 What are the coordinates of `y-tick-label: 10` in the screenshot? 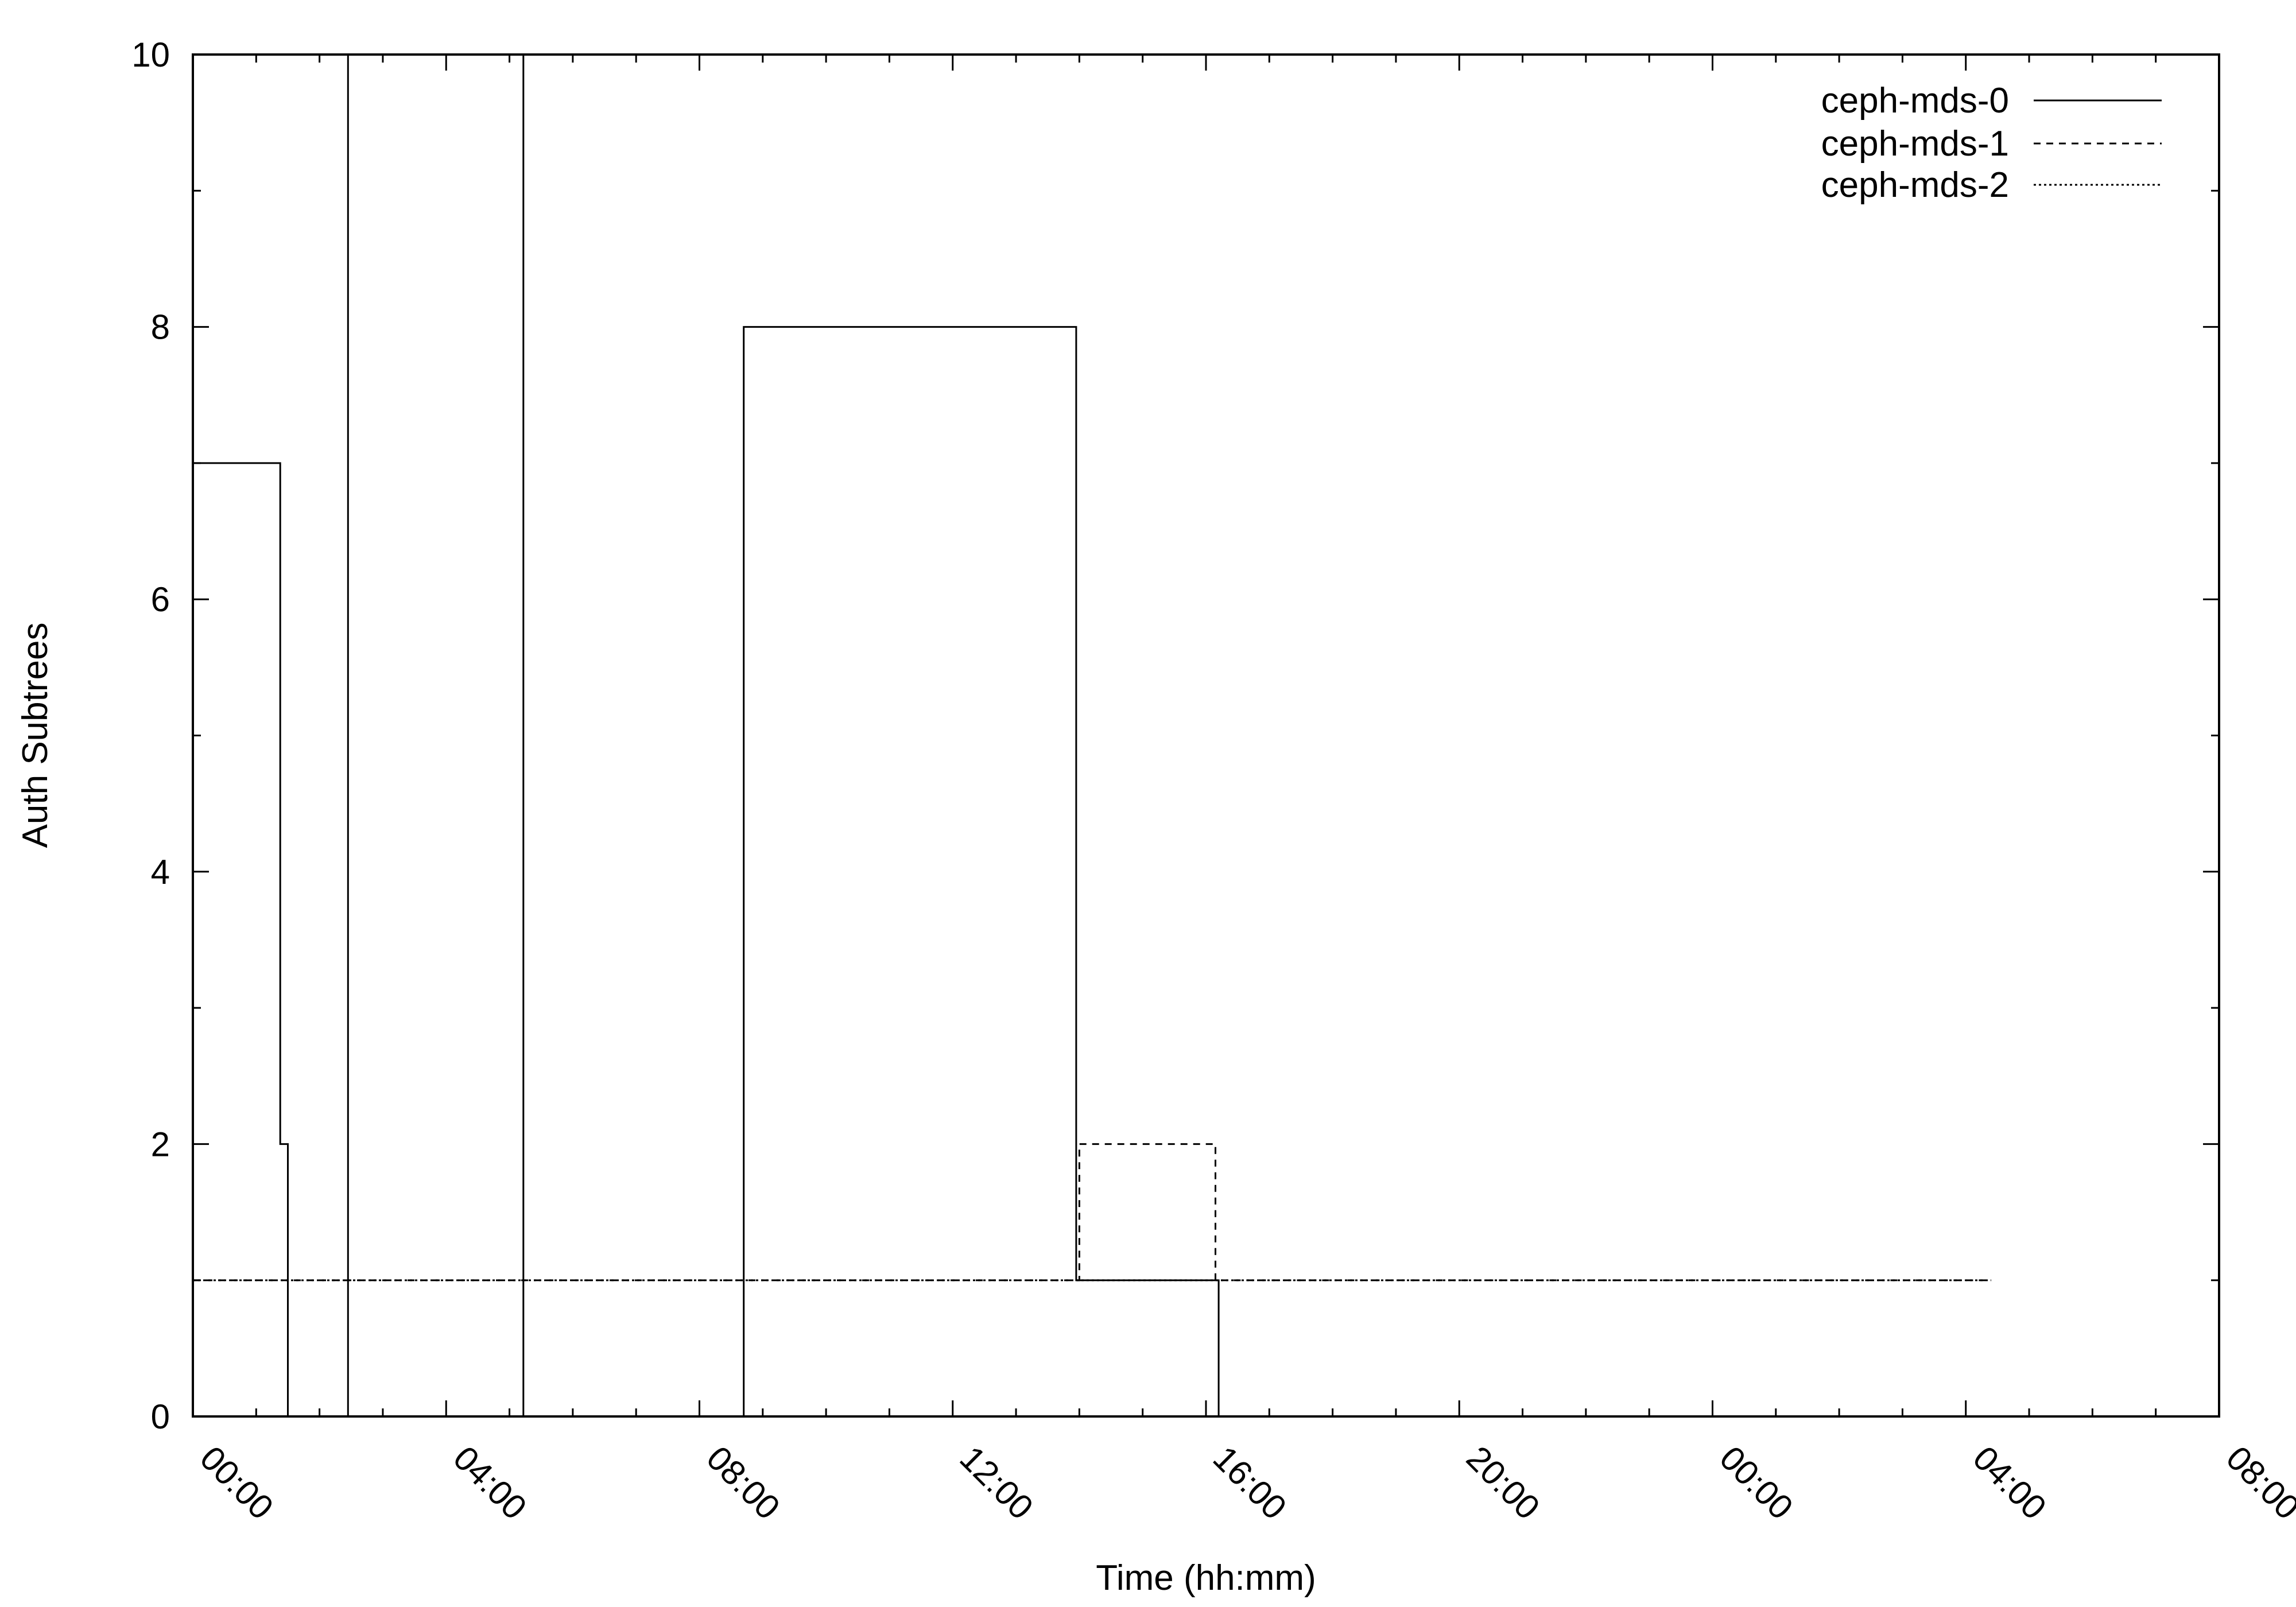 It's located at (150, 55).